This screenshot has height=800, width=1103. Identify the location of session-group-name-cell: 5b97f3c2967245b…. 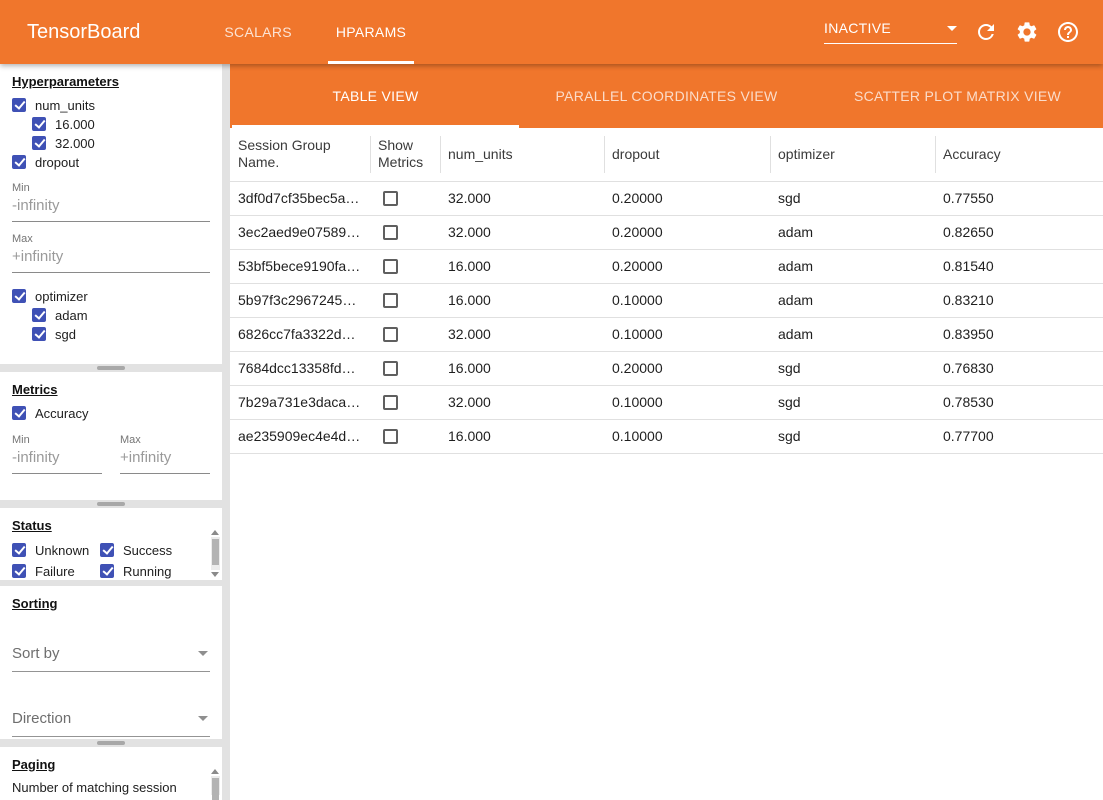
(300, 300).